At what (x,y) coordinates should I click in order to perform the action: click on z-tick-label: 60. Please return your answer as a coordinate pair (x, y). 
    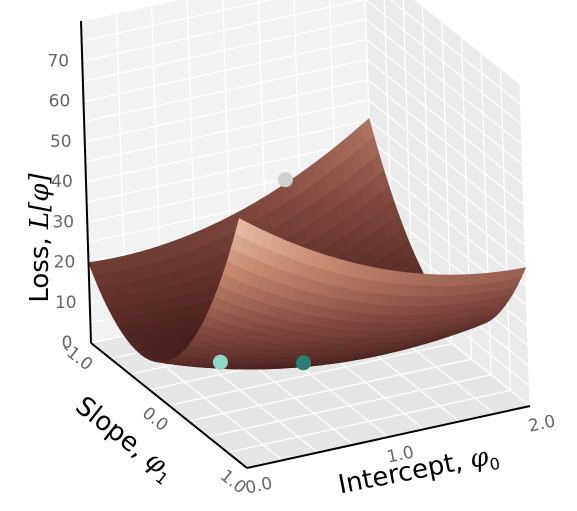
    Looking at the image, I should click on (60, 102).